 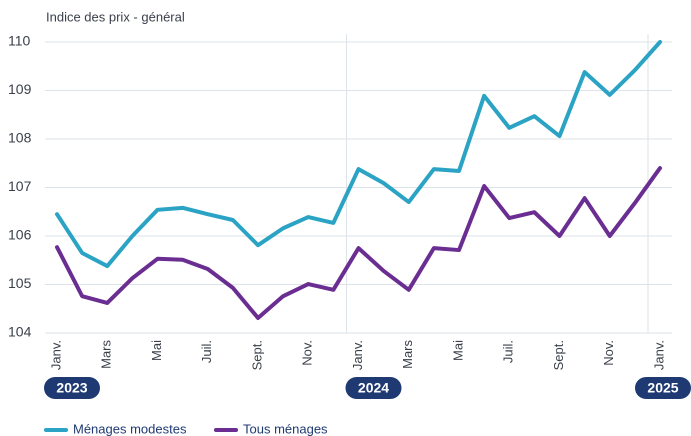 What do you see at coordinates (130, 428) in the screenshot?
I see `legend-label: Ménages modestes` at bounding box center [130, 428].